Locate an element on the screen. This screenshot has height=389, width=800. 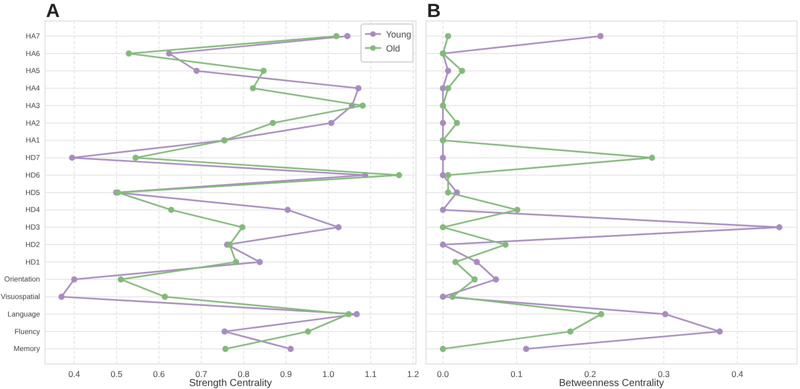
x-tick-label: 0.5 is located at coordinates (116, 374).